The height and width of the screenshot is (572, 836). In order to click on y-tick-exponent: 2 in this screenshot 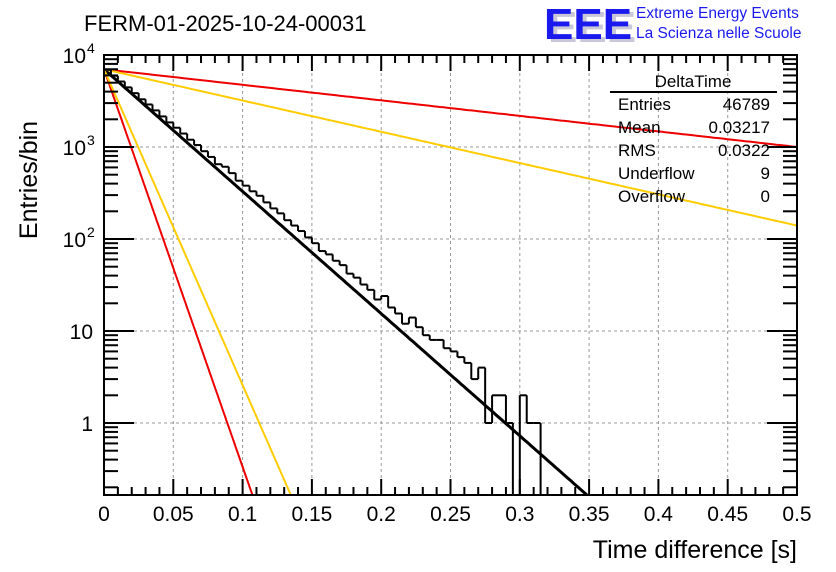, I will do `click(91, 232)`.